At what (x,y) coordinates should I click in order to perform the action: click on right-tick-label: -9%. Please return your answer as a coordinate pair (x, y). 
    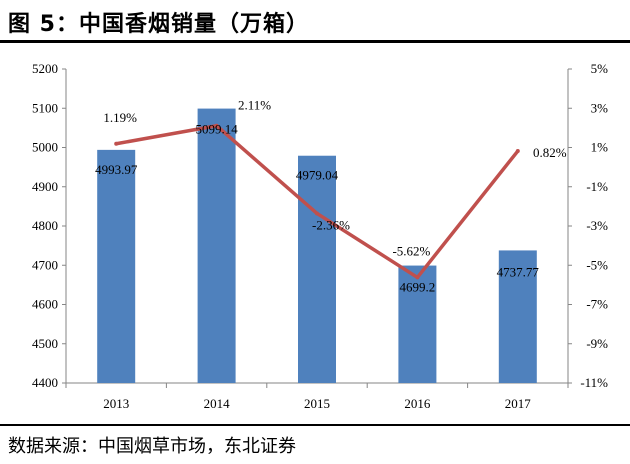
    Looking at the image, I should click on (597, 343).